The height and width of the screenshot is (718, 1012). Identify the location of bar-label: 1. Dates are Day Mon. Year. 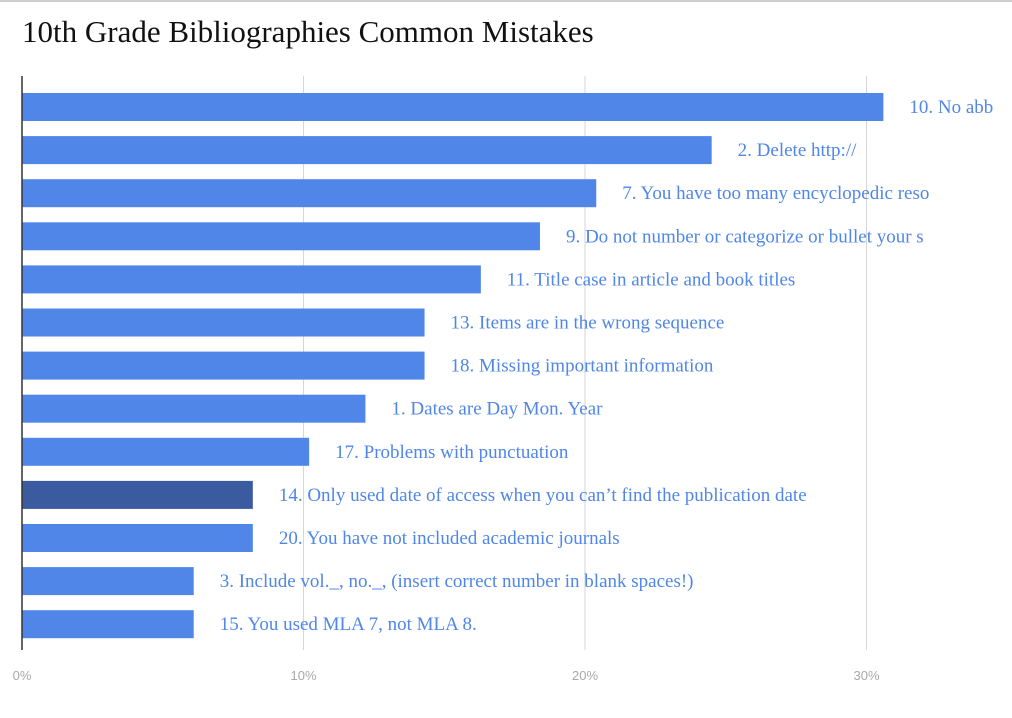
(497, 409).